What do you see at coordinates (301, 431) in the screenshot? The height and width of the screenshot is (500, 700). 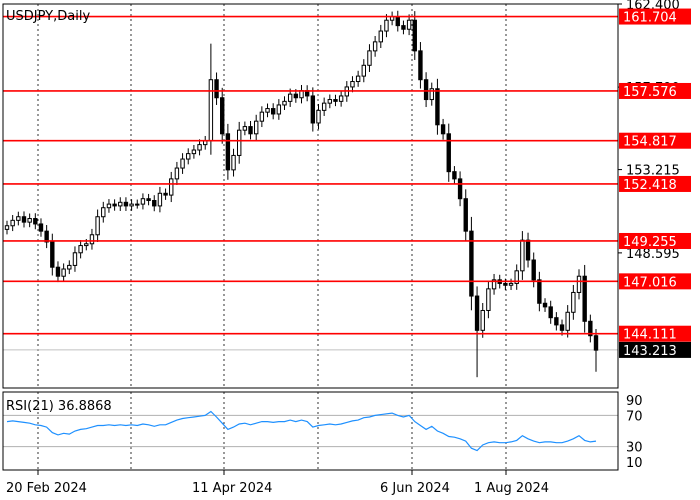 I see `rsi-line` at bounding box center [301, 431].